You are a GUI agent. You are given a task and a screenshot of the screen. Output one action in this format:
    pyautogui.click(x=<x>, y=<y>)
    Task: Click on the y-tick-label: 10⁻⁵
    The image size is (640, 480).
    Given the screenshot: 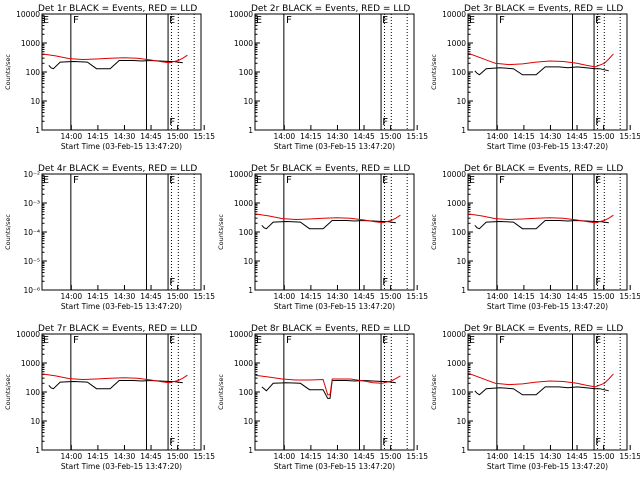 What is the action you would take?
    pyautogui.click(x=31, y=261)
    